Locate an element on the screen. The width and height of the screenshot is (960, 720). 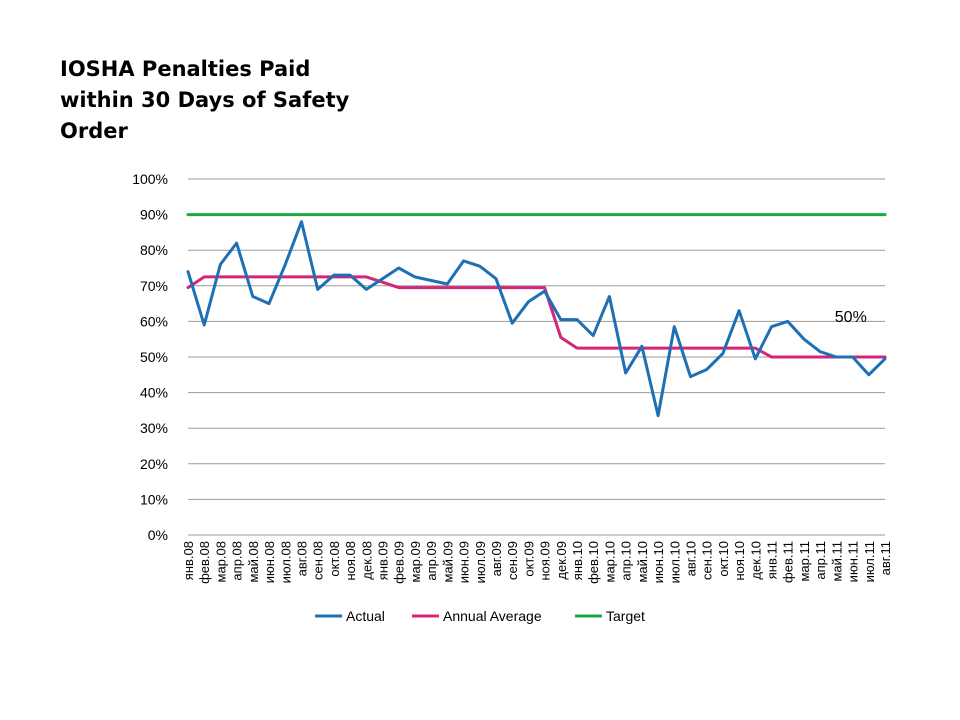
x-tick-label: сен.09 is located at coordinates (512, 560).